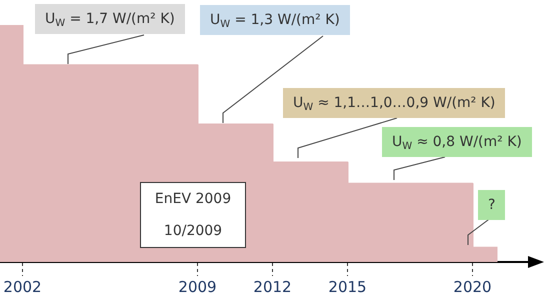 This screenshot has height=304, width=554. I want to click on x-tick-label: 2020, so click(472, 287).